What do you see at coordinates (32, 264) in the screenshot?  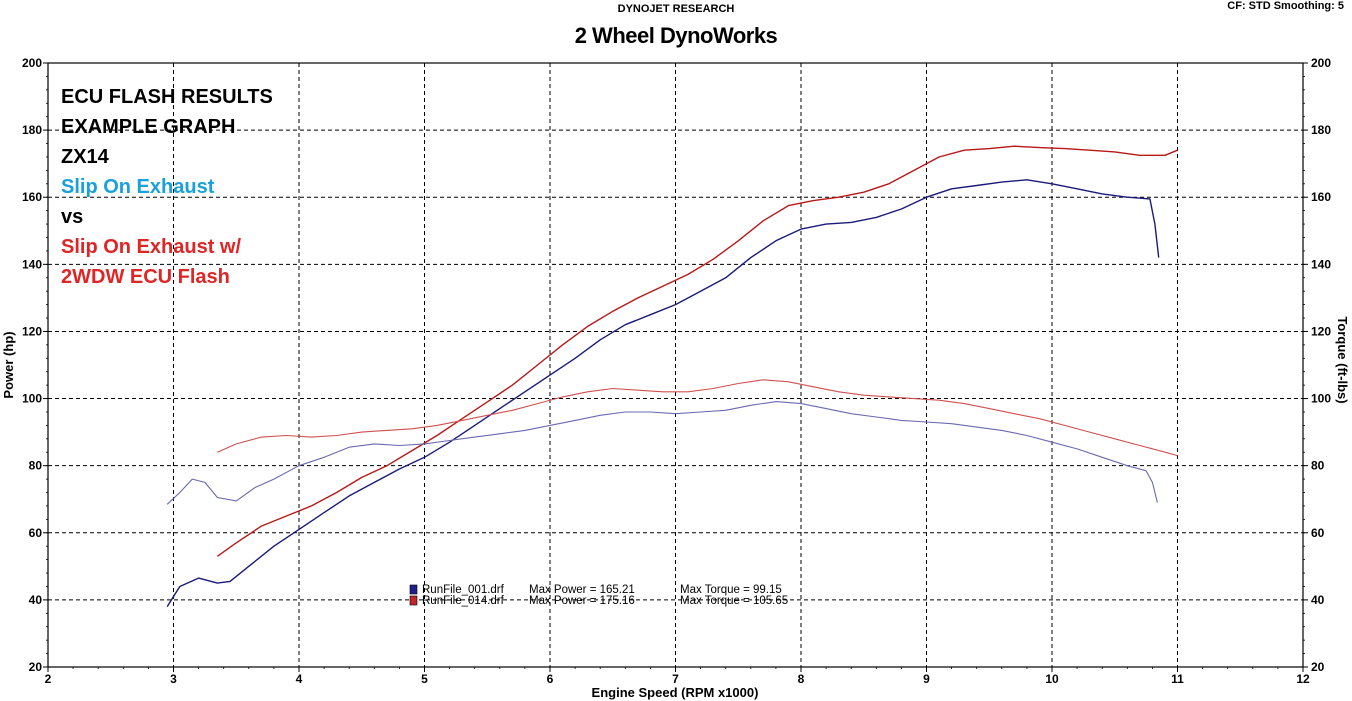 I see `y-tick-label: 140` at bounding box center [32, 264].